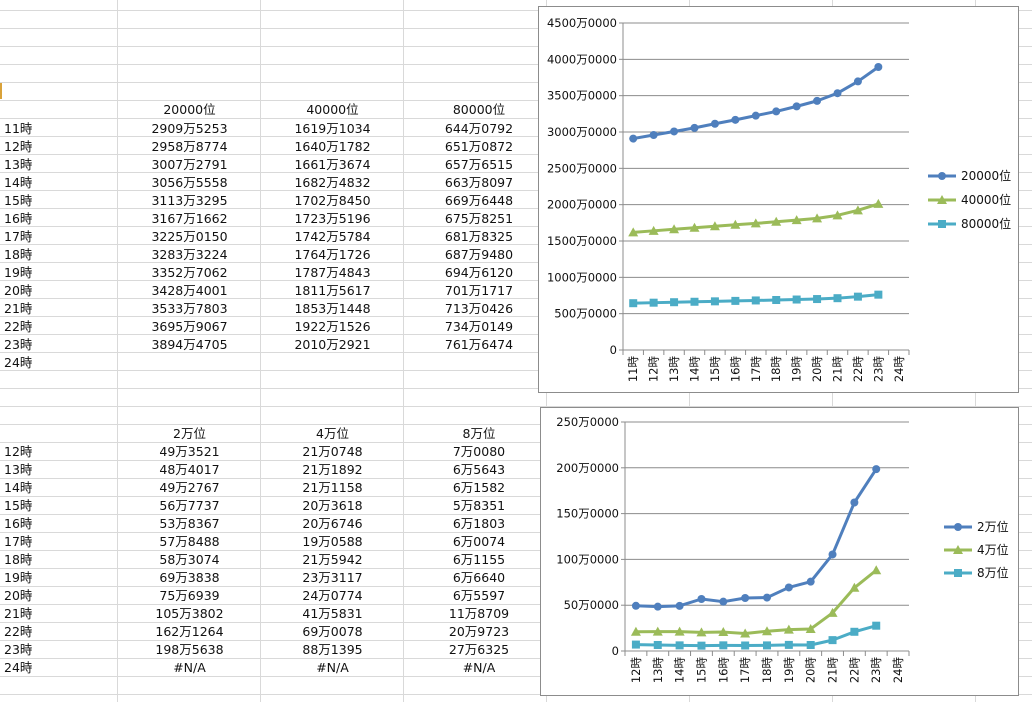 The height and width of the screenshot is (702, 1032). What do you see at coordinates (189, 577) in the screenshot?
I see `table-2-cell: 69万3838` at bounding box center [189, 577].